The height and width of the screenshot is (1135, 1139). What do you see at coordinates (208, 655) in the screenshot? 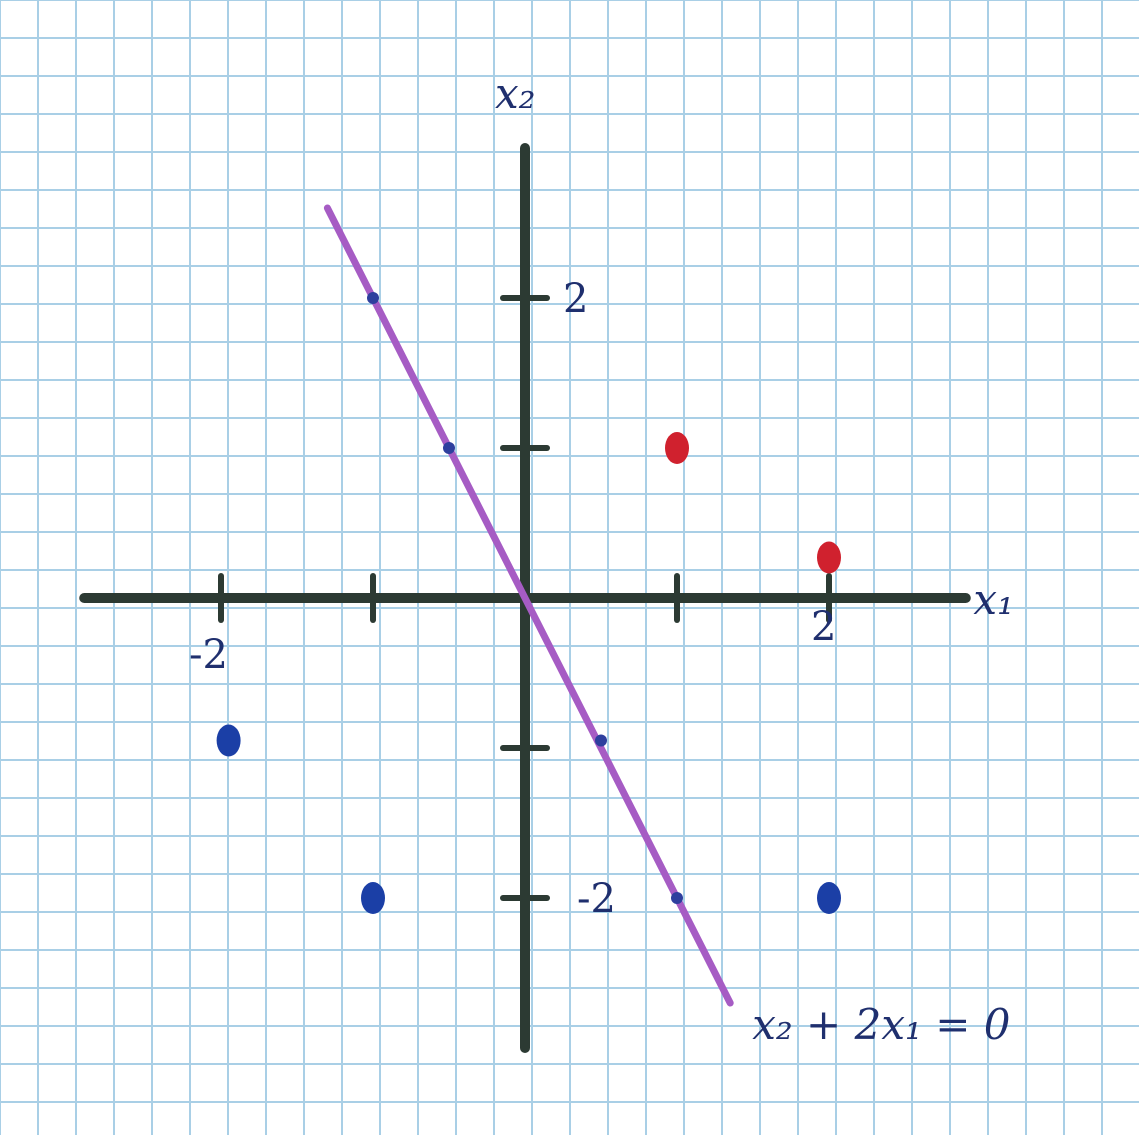
I see `x-tick-label: -2` at bounding box center [208, 655].